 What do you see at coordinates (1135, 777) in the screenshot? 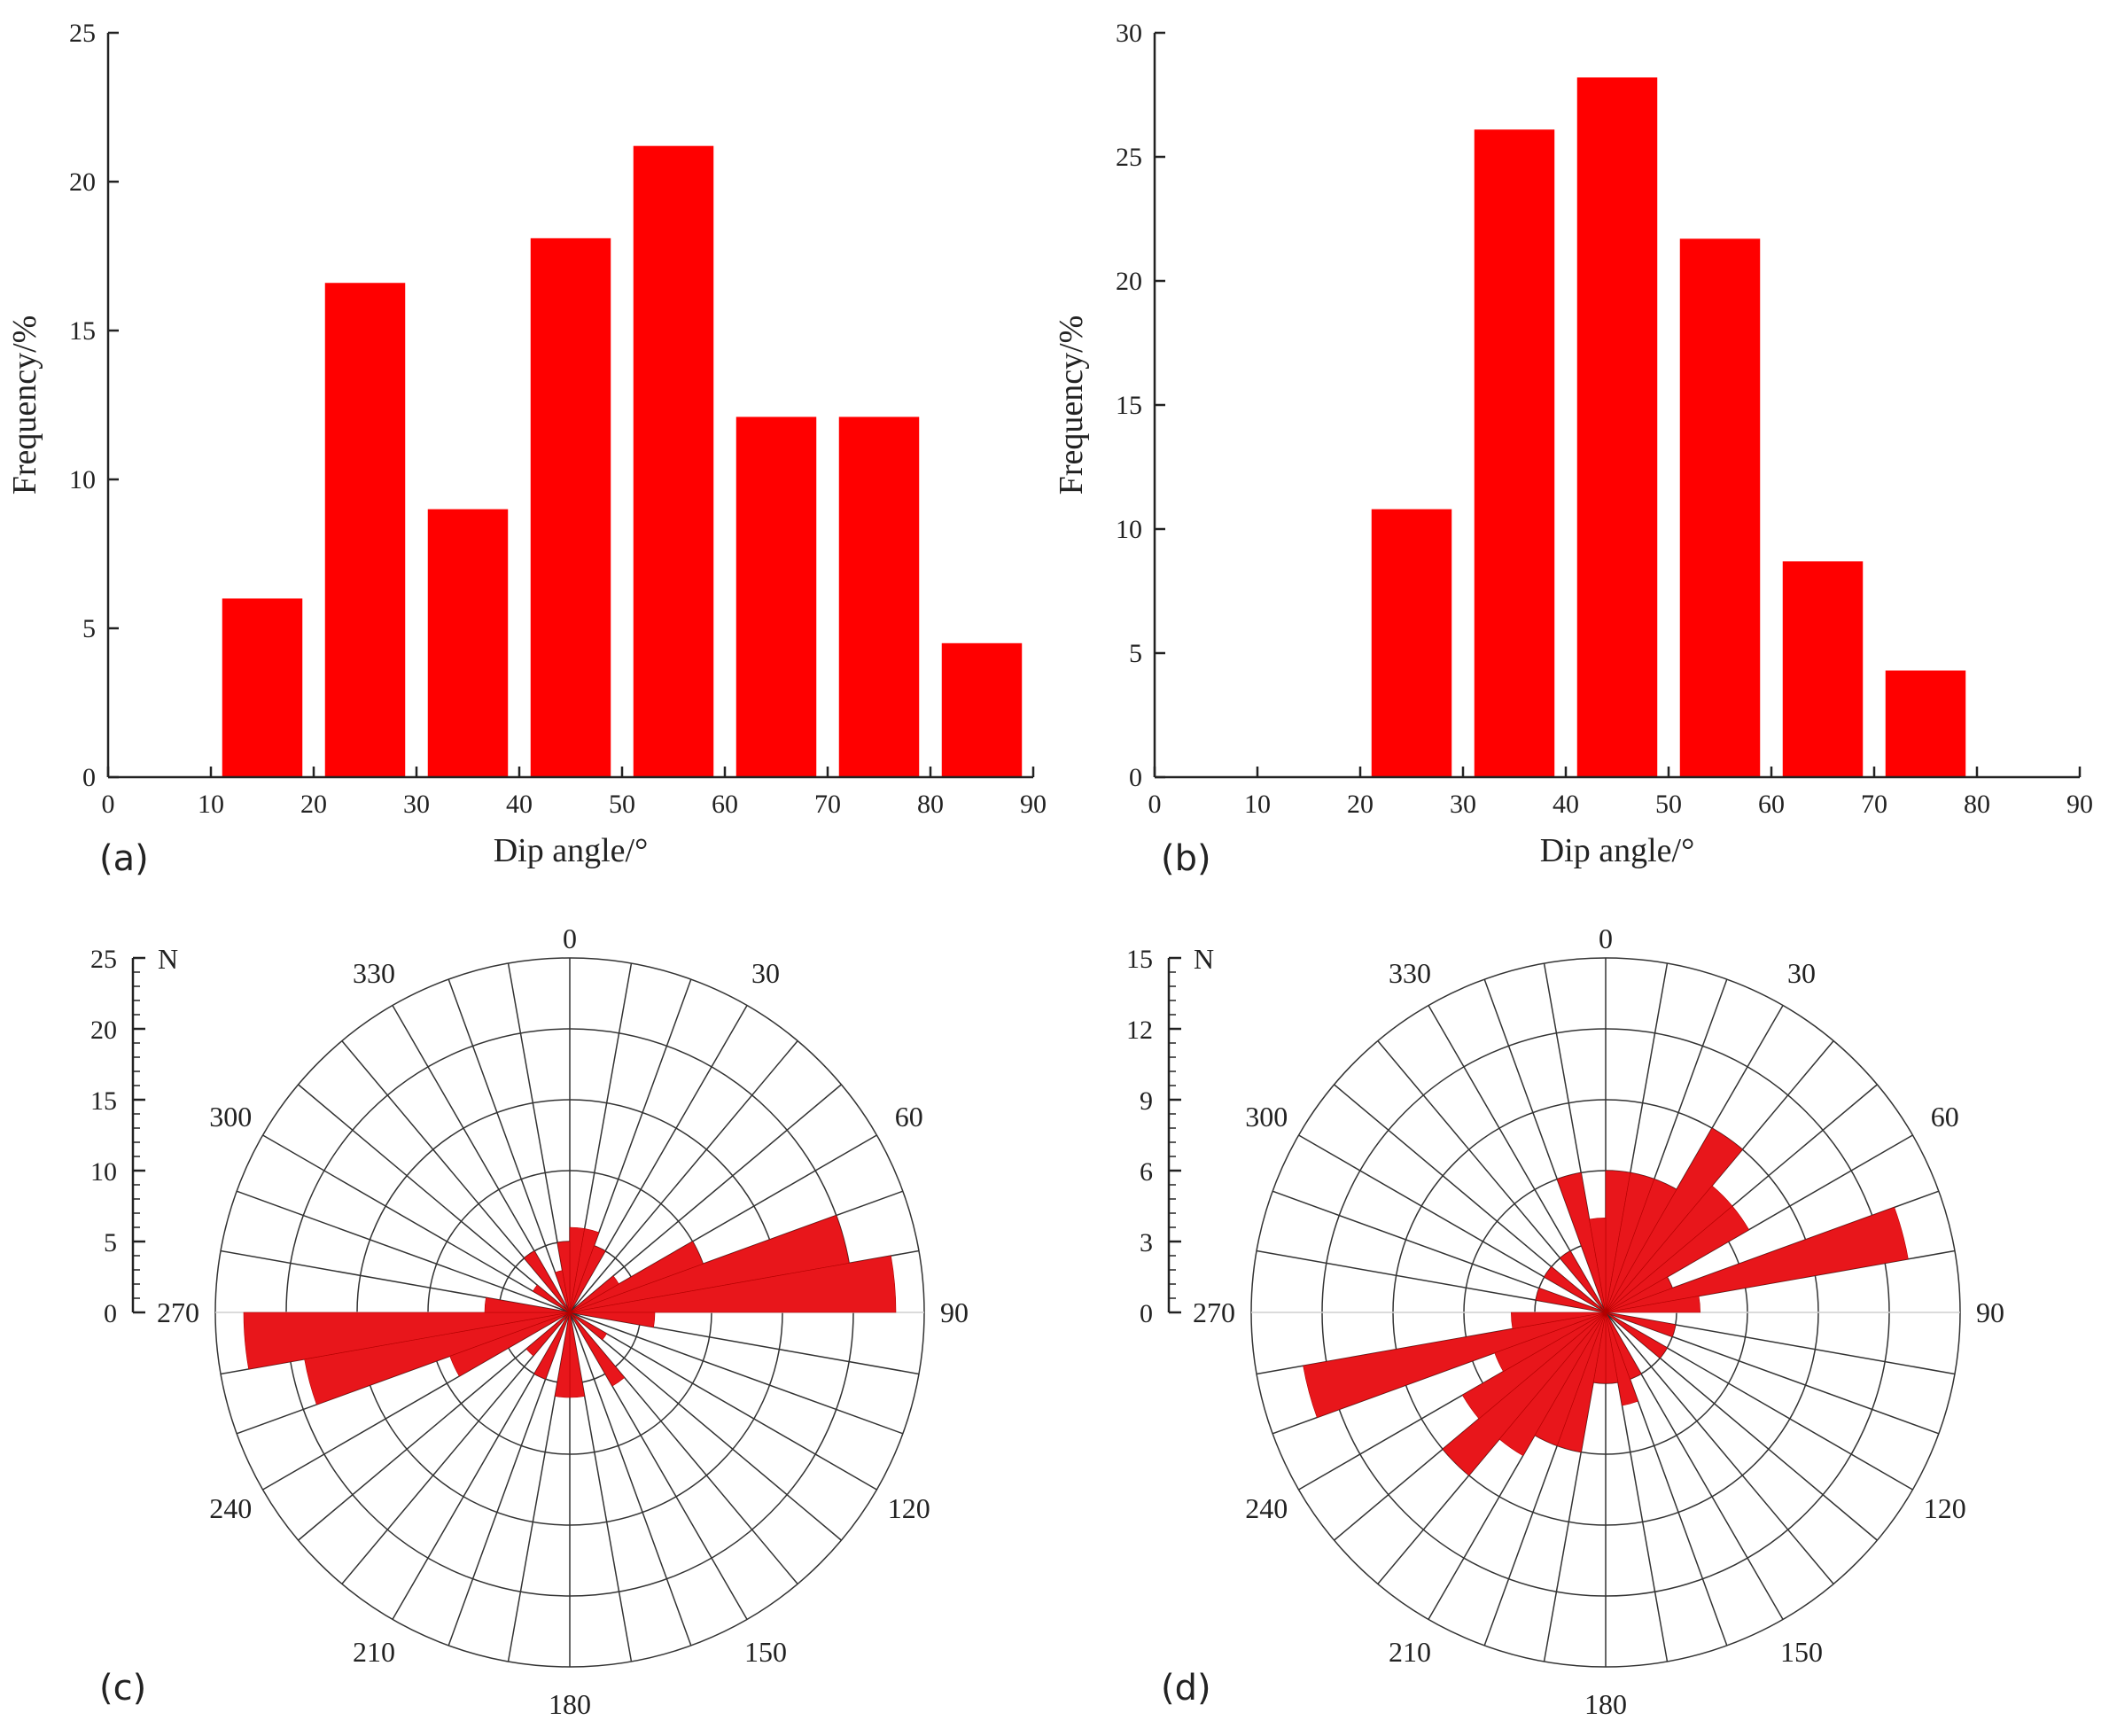
I see `y-tick-label: 0` at bounding box center [1135, 777].